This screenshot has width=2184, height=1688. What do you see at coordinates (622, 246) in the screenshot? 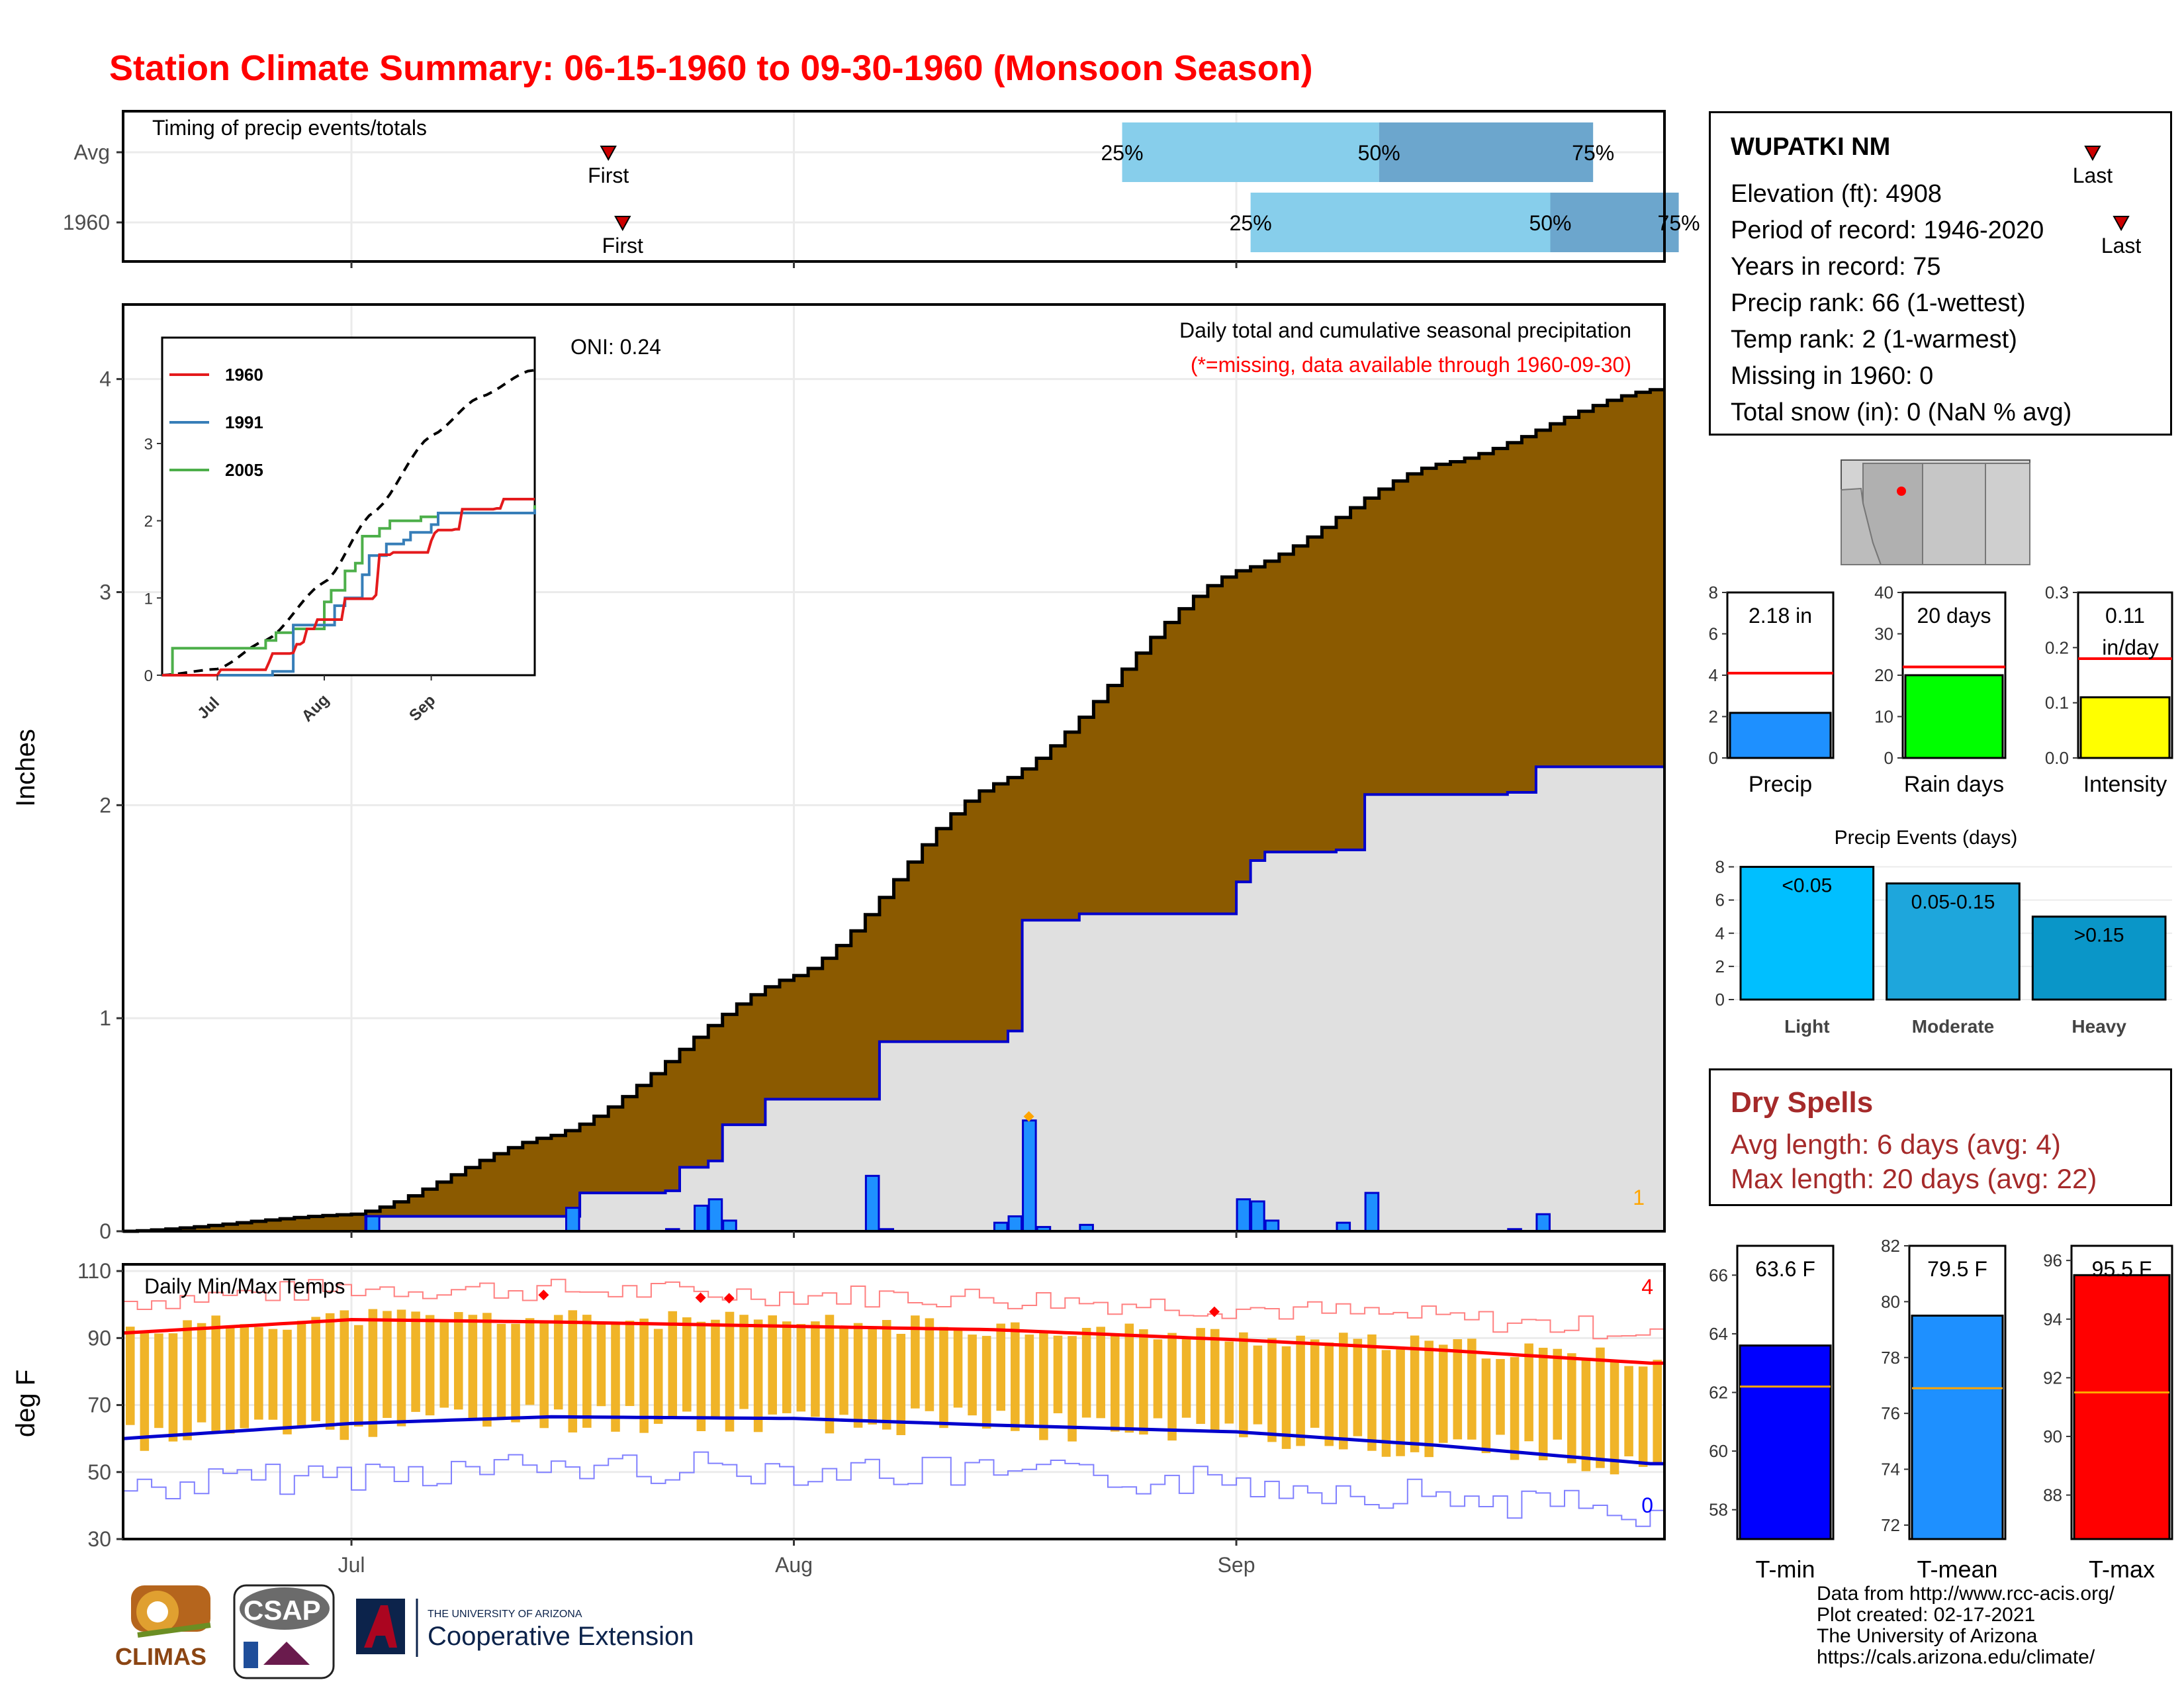
I see `event-label: First` at bounding box center [622, 246].